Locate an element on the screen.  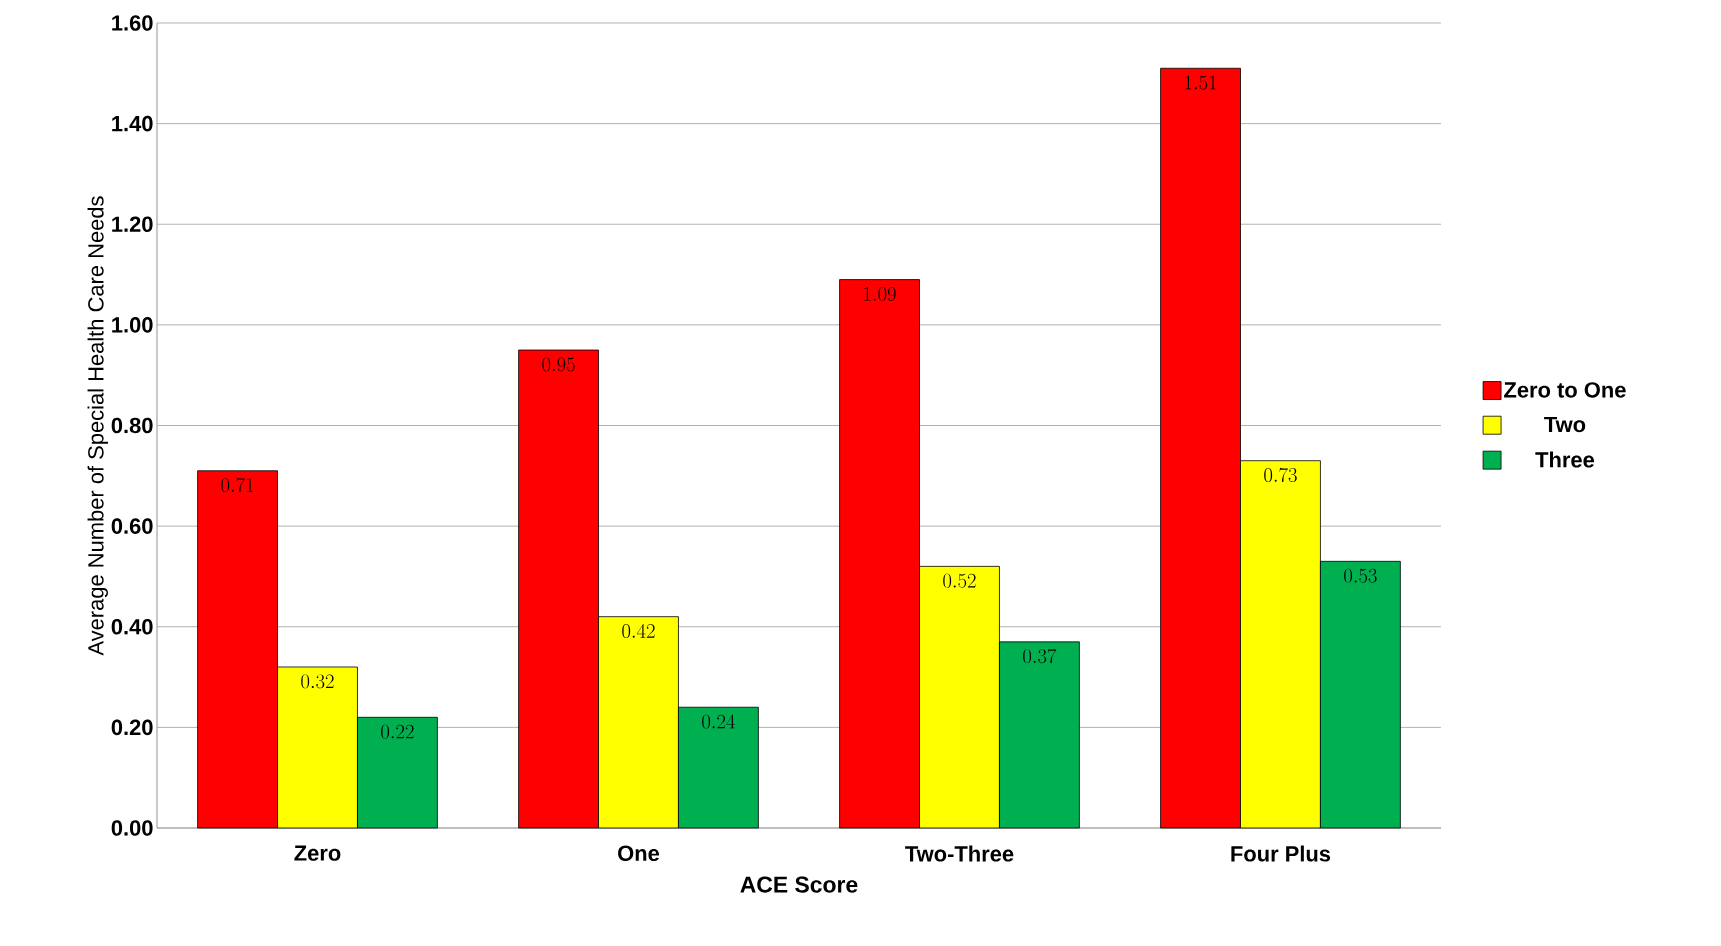
data-label: 0.32 is located at coordinates (317, 681).